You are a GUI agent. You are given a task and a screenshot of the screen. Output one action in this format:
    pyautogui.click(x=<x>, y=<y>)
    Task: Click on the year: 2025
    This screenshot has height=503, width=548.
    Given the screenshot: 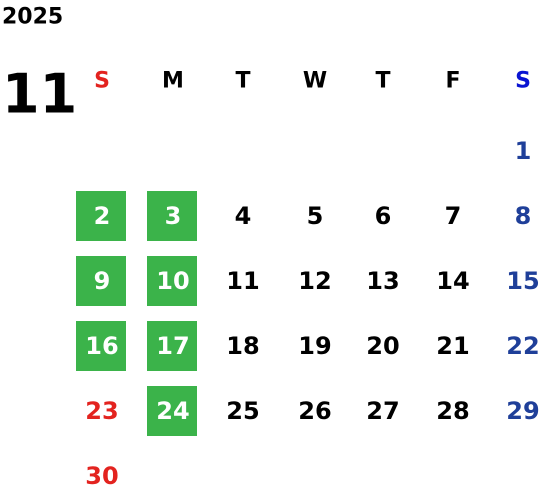 What is the action you would take?
    pyautogui.click(x=32, y=17)
    